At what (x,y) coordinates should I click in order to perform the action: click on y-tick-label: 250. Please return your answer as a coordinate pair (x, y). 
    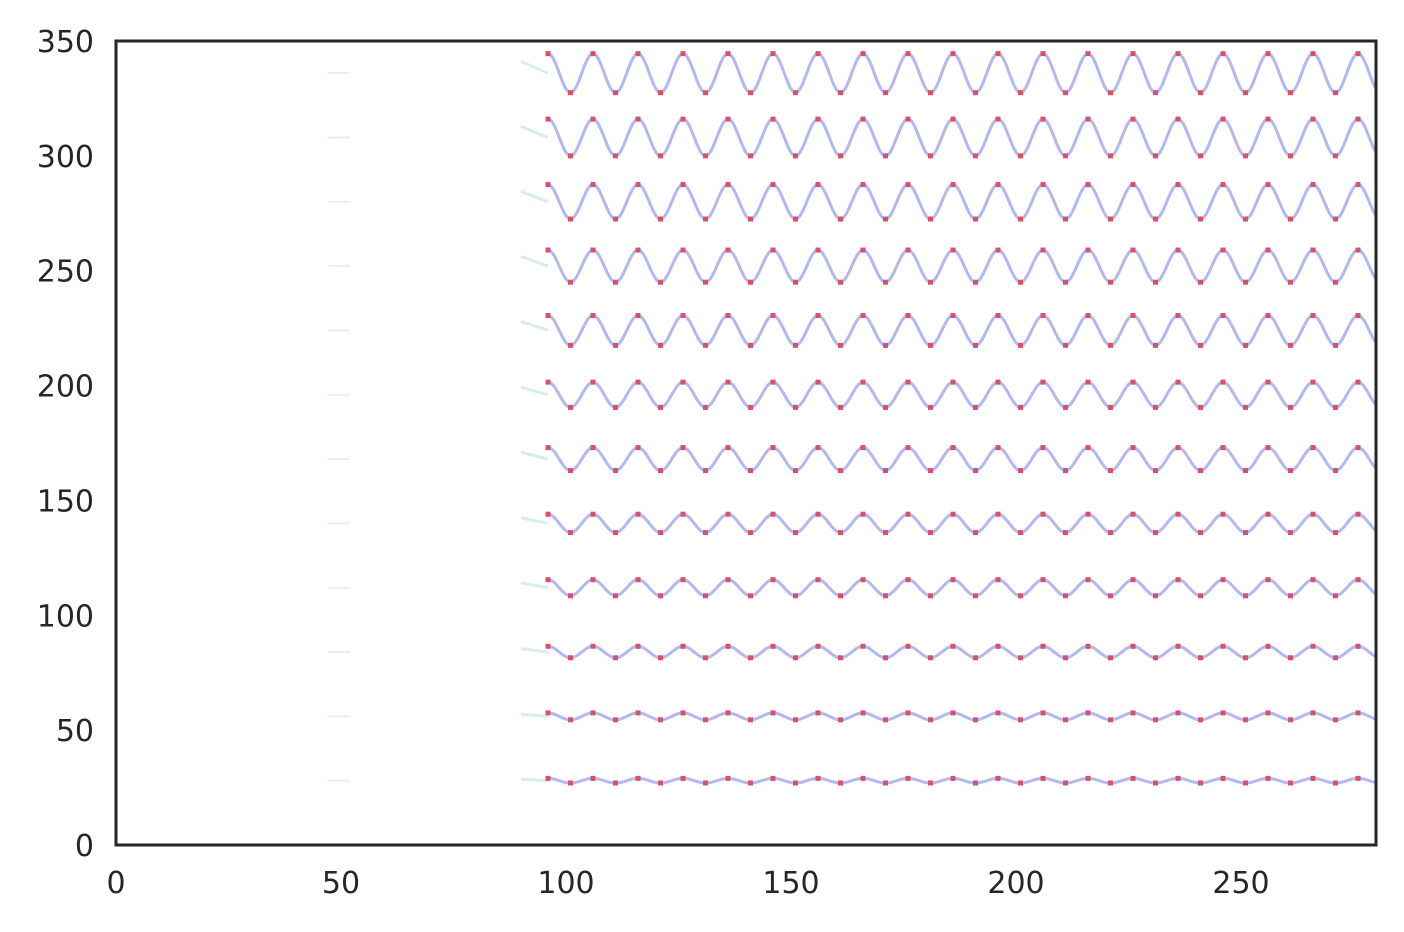
    Looking at the image, I should click on (65, 272).